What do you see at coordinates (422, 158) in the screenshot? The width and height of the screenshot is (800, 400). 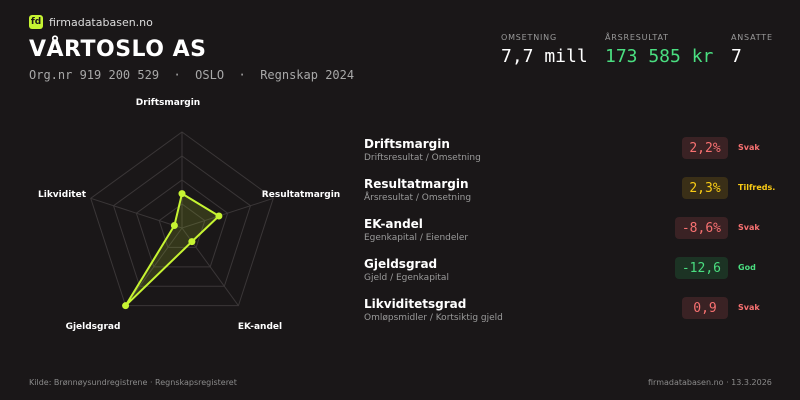 I see `metric-subtitle: Driftsresultat / Omsetning` at bounding box center [422, 158].